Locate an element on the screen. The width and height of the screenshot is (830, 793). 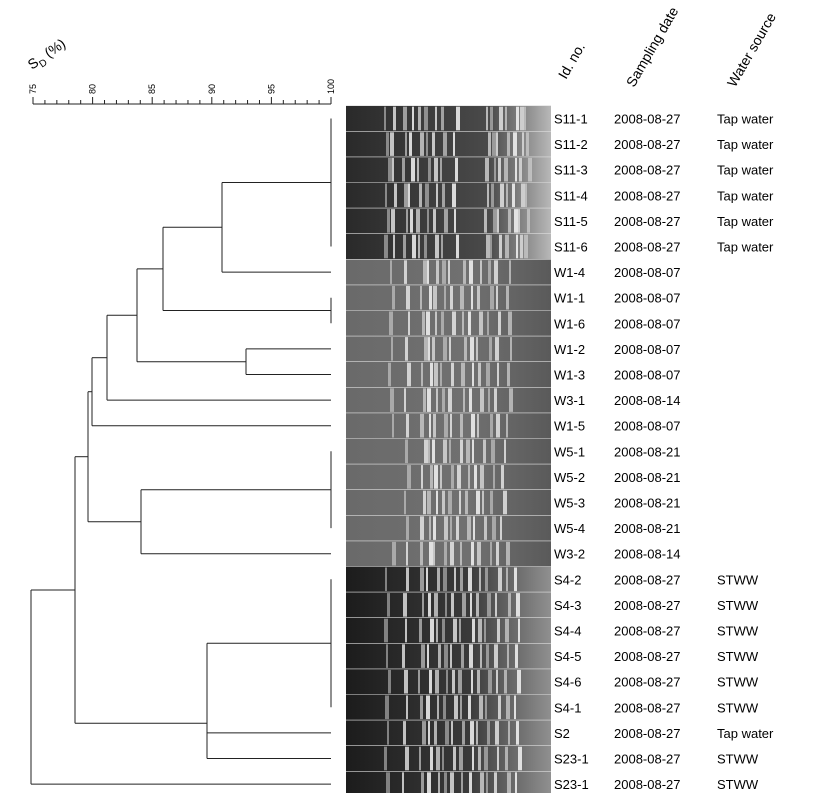
sampling-date: 2008-08-14 is located at coordinates (647, 554).